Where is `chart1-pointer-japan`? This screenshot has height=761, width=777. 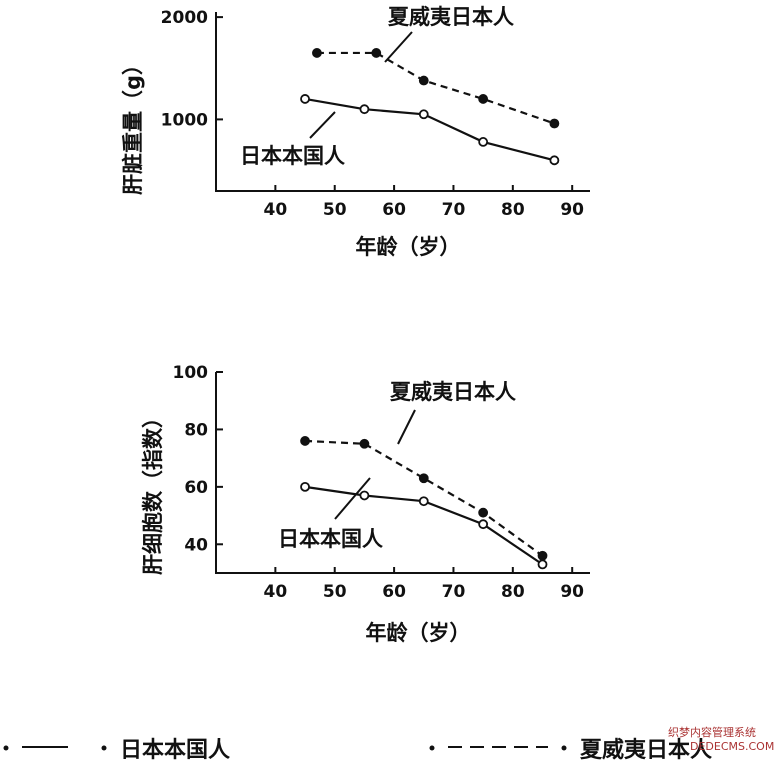
chart1-pointer-japan is located at coordinates (322, 125).